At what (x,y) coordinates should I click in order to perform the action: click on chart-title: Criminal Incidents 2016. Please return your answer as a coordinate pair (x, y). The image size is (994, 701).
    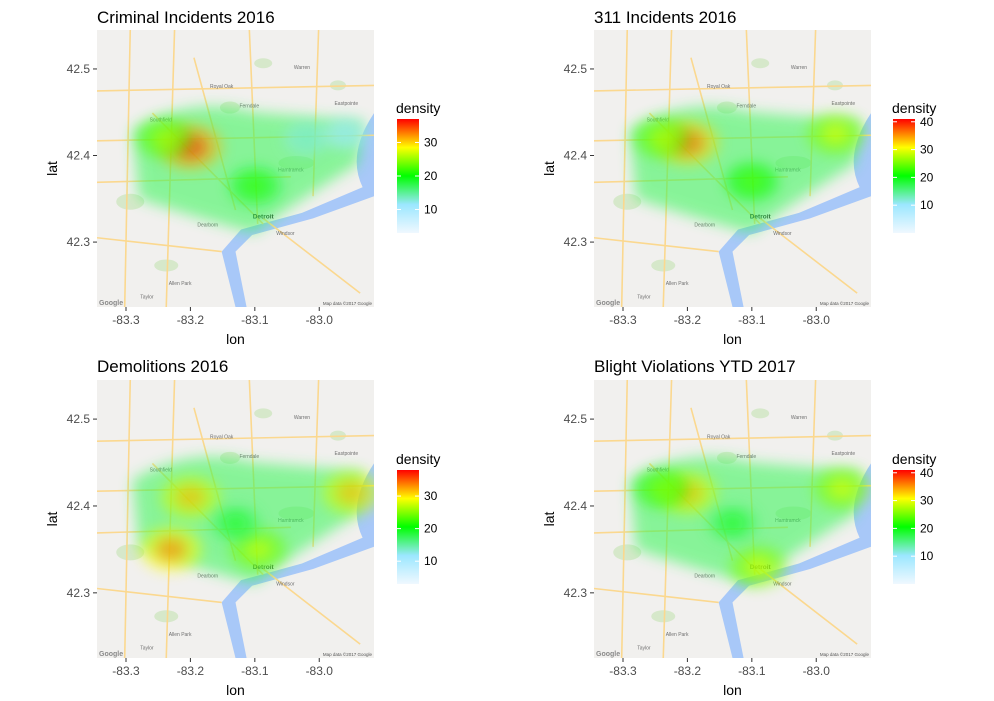
    Looking at the image, I should click on (186, 17).